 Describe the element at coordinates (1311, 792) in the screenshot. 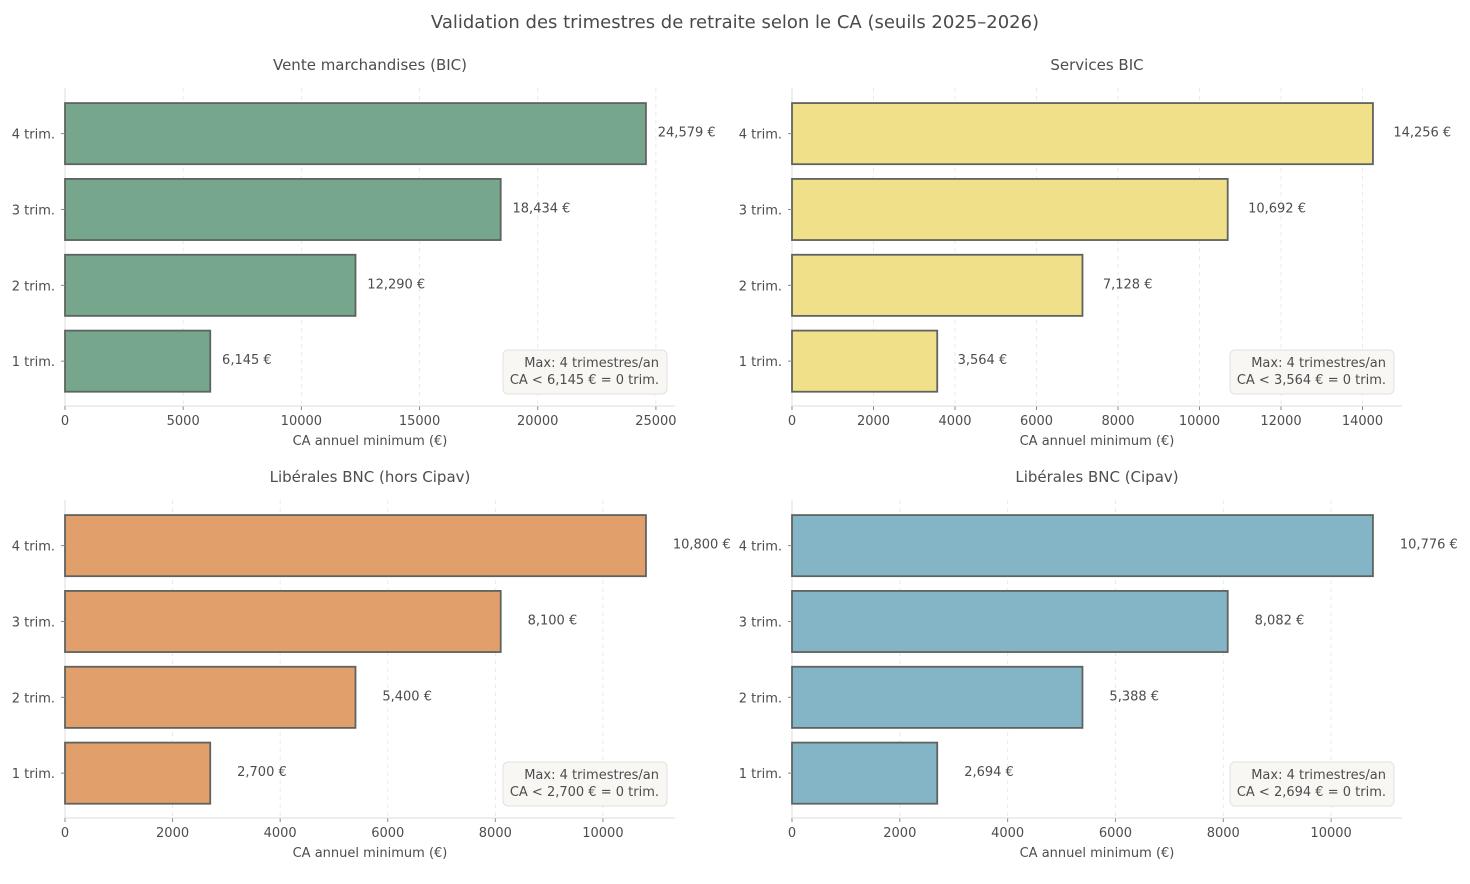

I see `annotation-text: CA < 2,694 € = 0 trim.` at that location.